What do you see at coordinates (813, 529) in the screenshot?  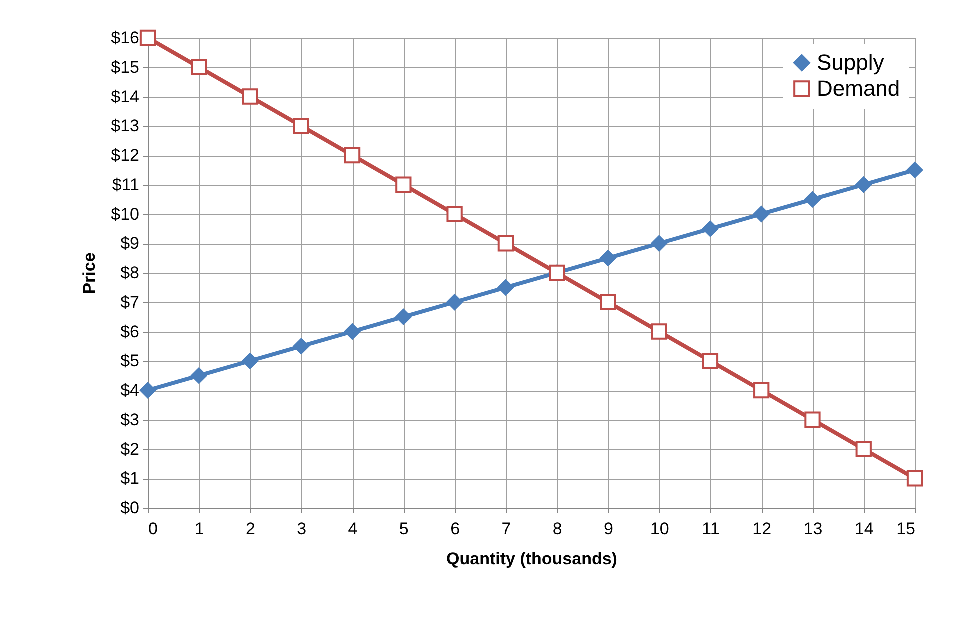 I see `x-tick-label: 13` at bounding box center [813, 529].